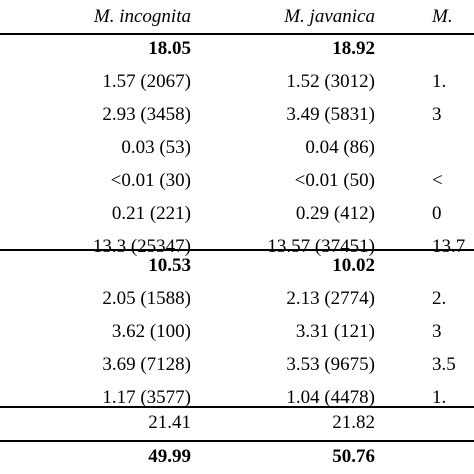 Image resolution: width=474 pixels, height=474 pixels. Describe the element at coordinates (142, 16) in the screenshot. I see `column-header-m-incognita: M. incognita` at that location.